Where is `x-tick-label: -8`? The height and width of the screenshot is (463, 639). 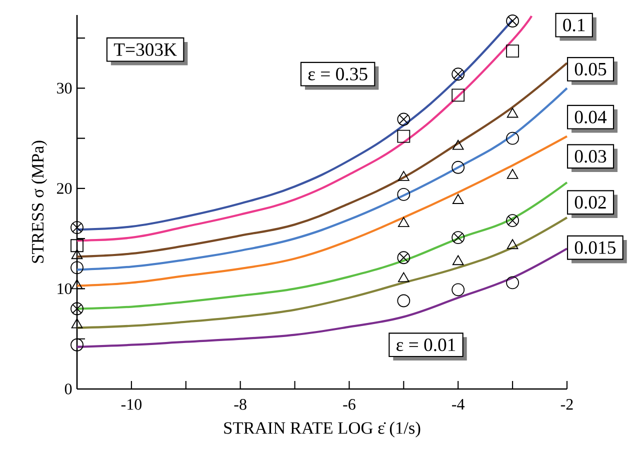 x-tick-label: -8 is located at coordinates (240, 404).